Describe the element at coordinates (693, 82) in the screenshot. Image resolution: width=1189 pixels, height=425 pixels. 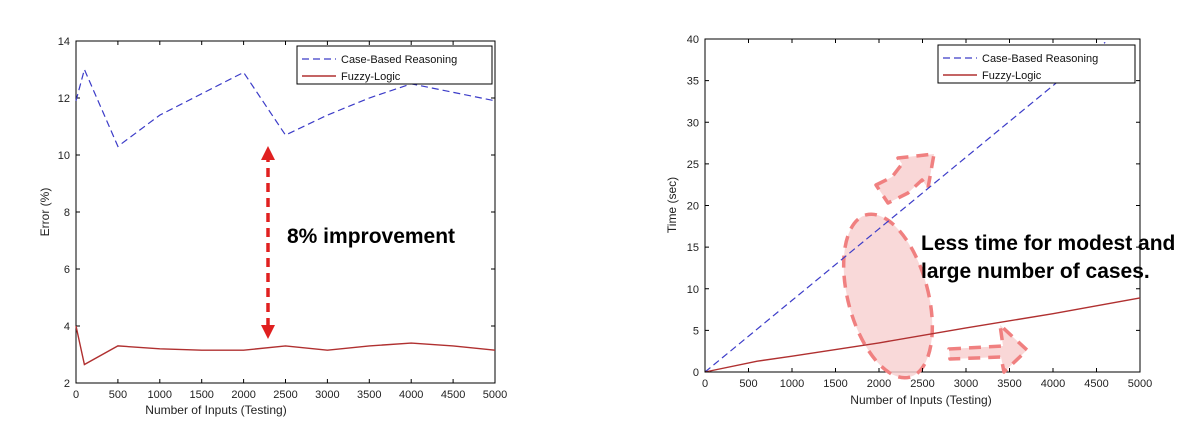
I see `time-y-tick-label: 35` at that location.